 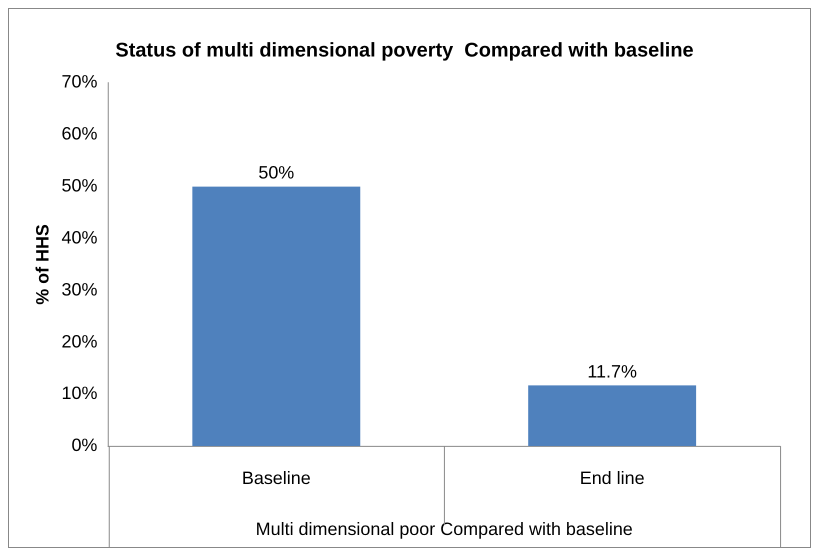 I want to click on y-tick-label: 60%, so click(x=79, y=134).